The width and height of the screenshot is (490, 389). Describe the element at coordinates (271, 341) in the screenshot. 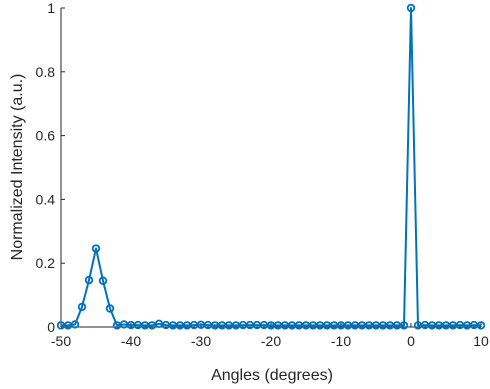

I see `x-tick-label: -20` at that location.